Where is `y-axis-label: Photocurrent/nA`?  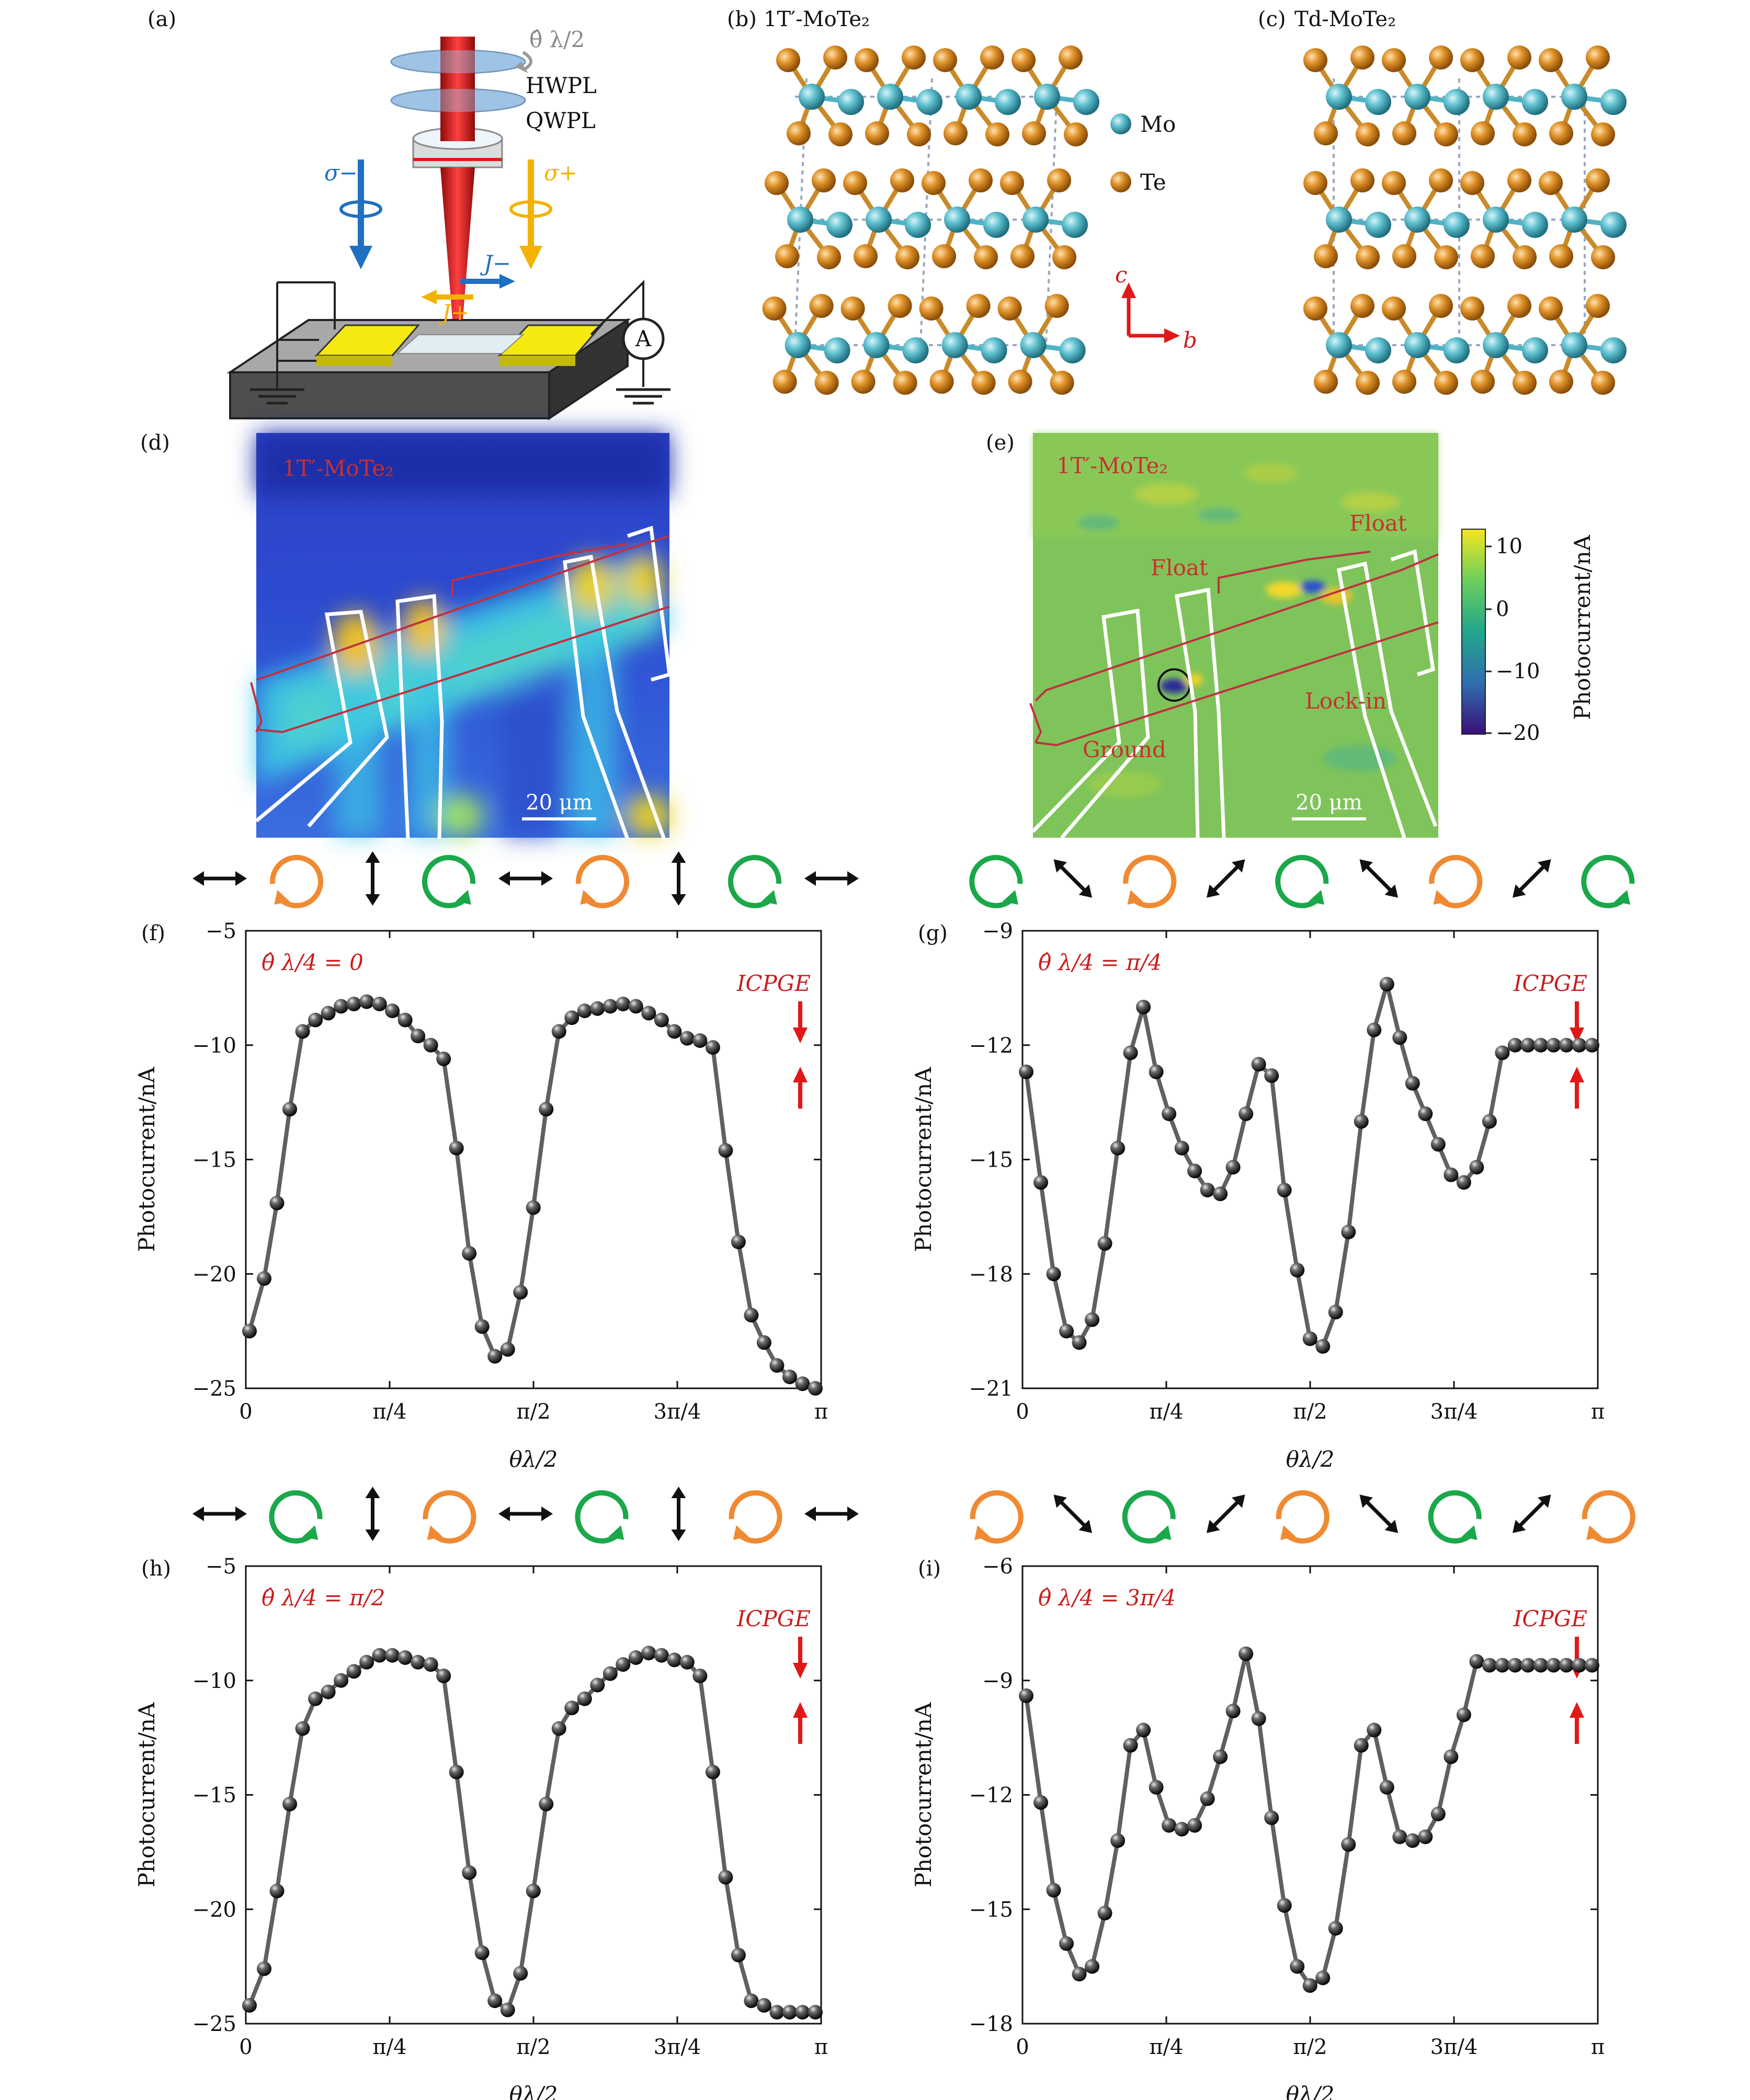 y-axis-label: Photocurrent/nA is located at coordinates (923, 1794).